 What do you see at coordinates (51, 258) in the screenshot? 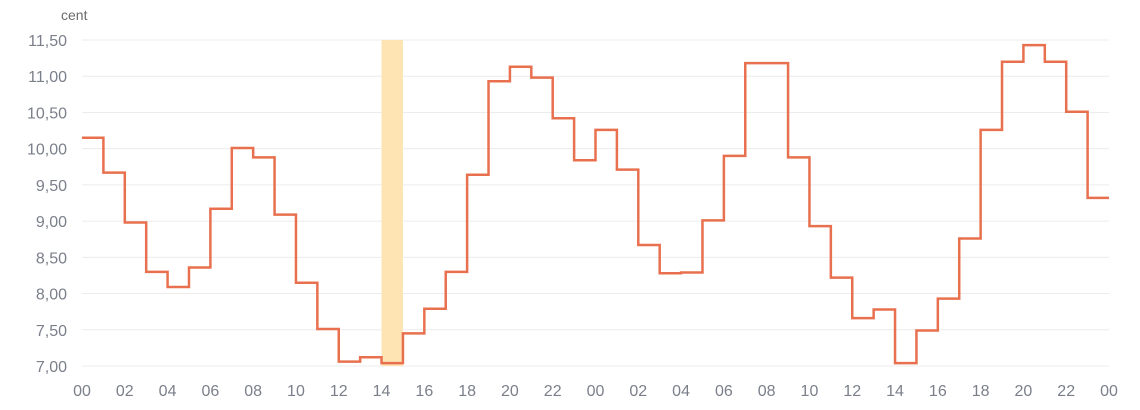
I see `y-tick-label: 8,50` at bounding box center [51, 258].